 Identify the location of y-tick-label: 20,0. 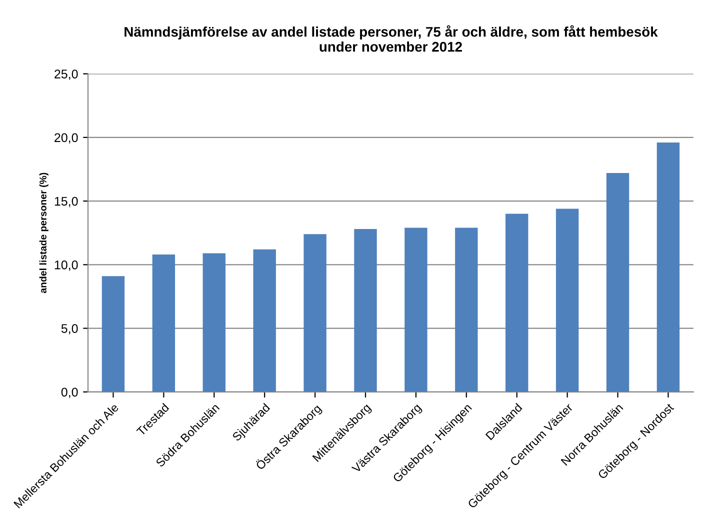
(66, 138).